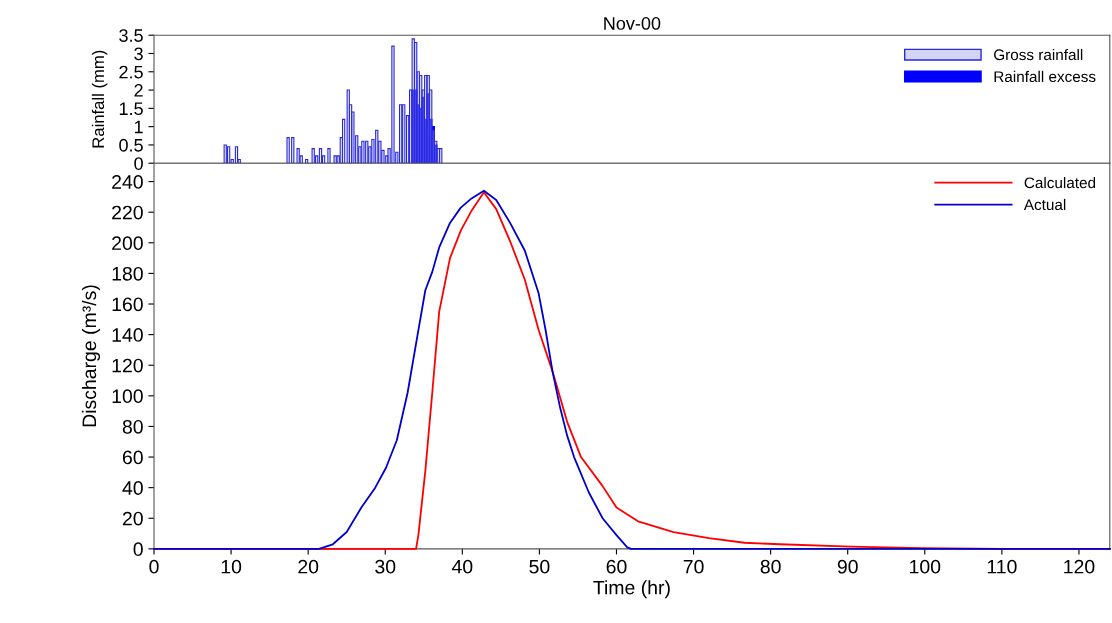 This screenshot has width=1112, height=623. I want to click on y-tick-label: 1.5, so click(131, 109).